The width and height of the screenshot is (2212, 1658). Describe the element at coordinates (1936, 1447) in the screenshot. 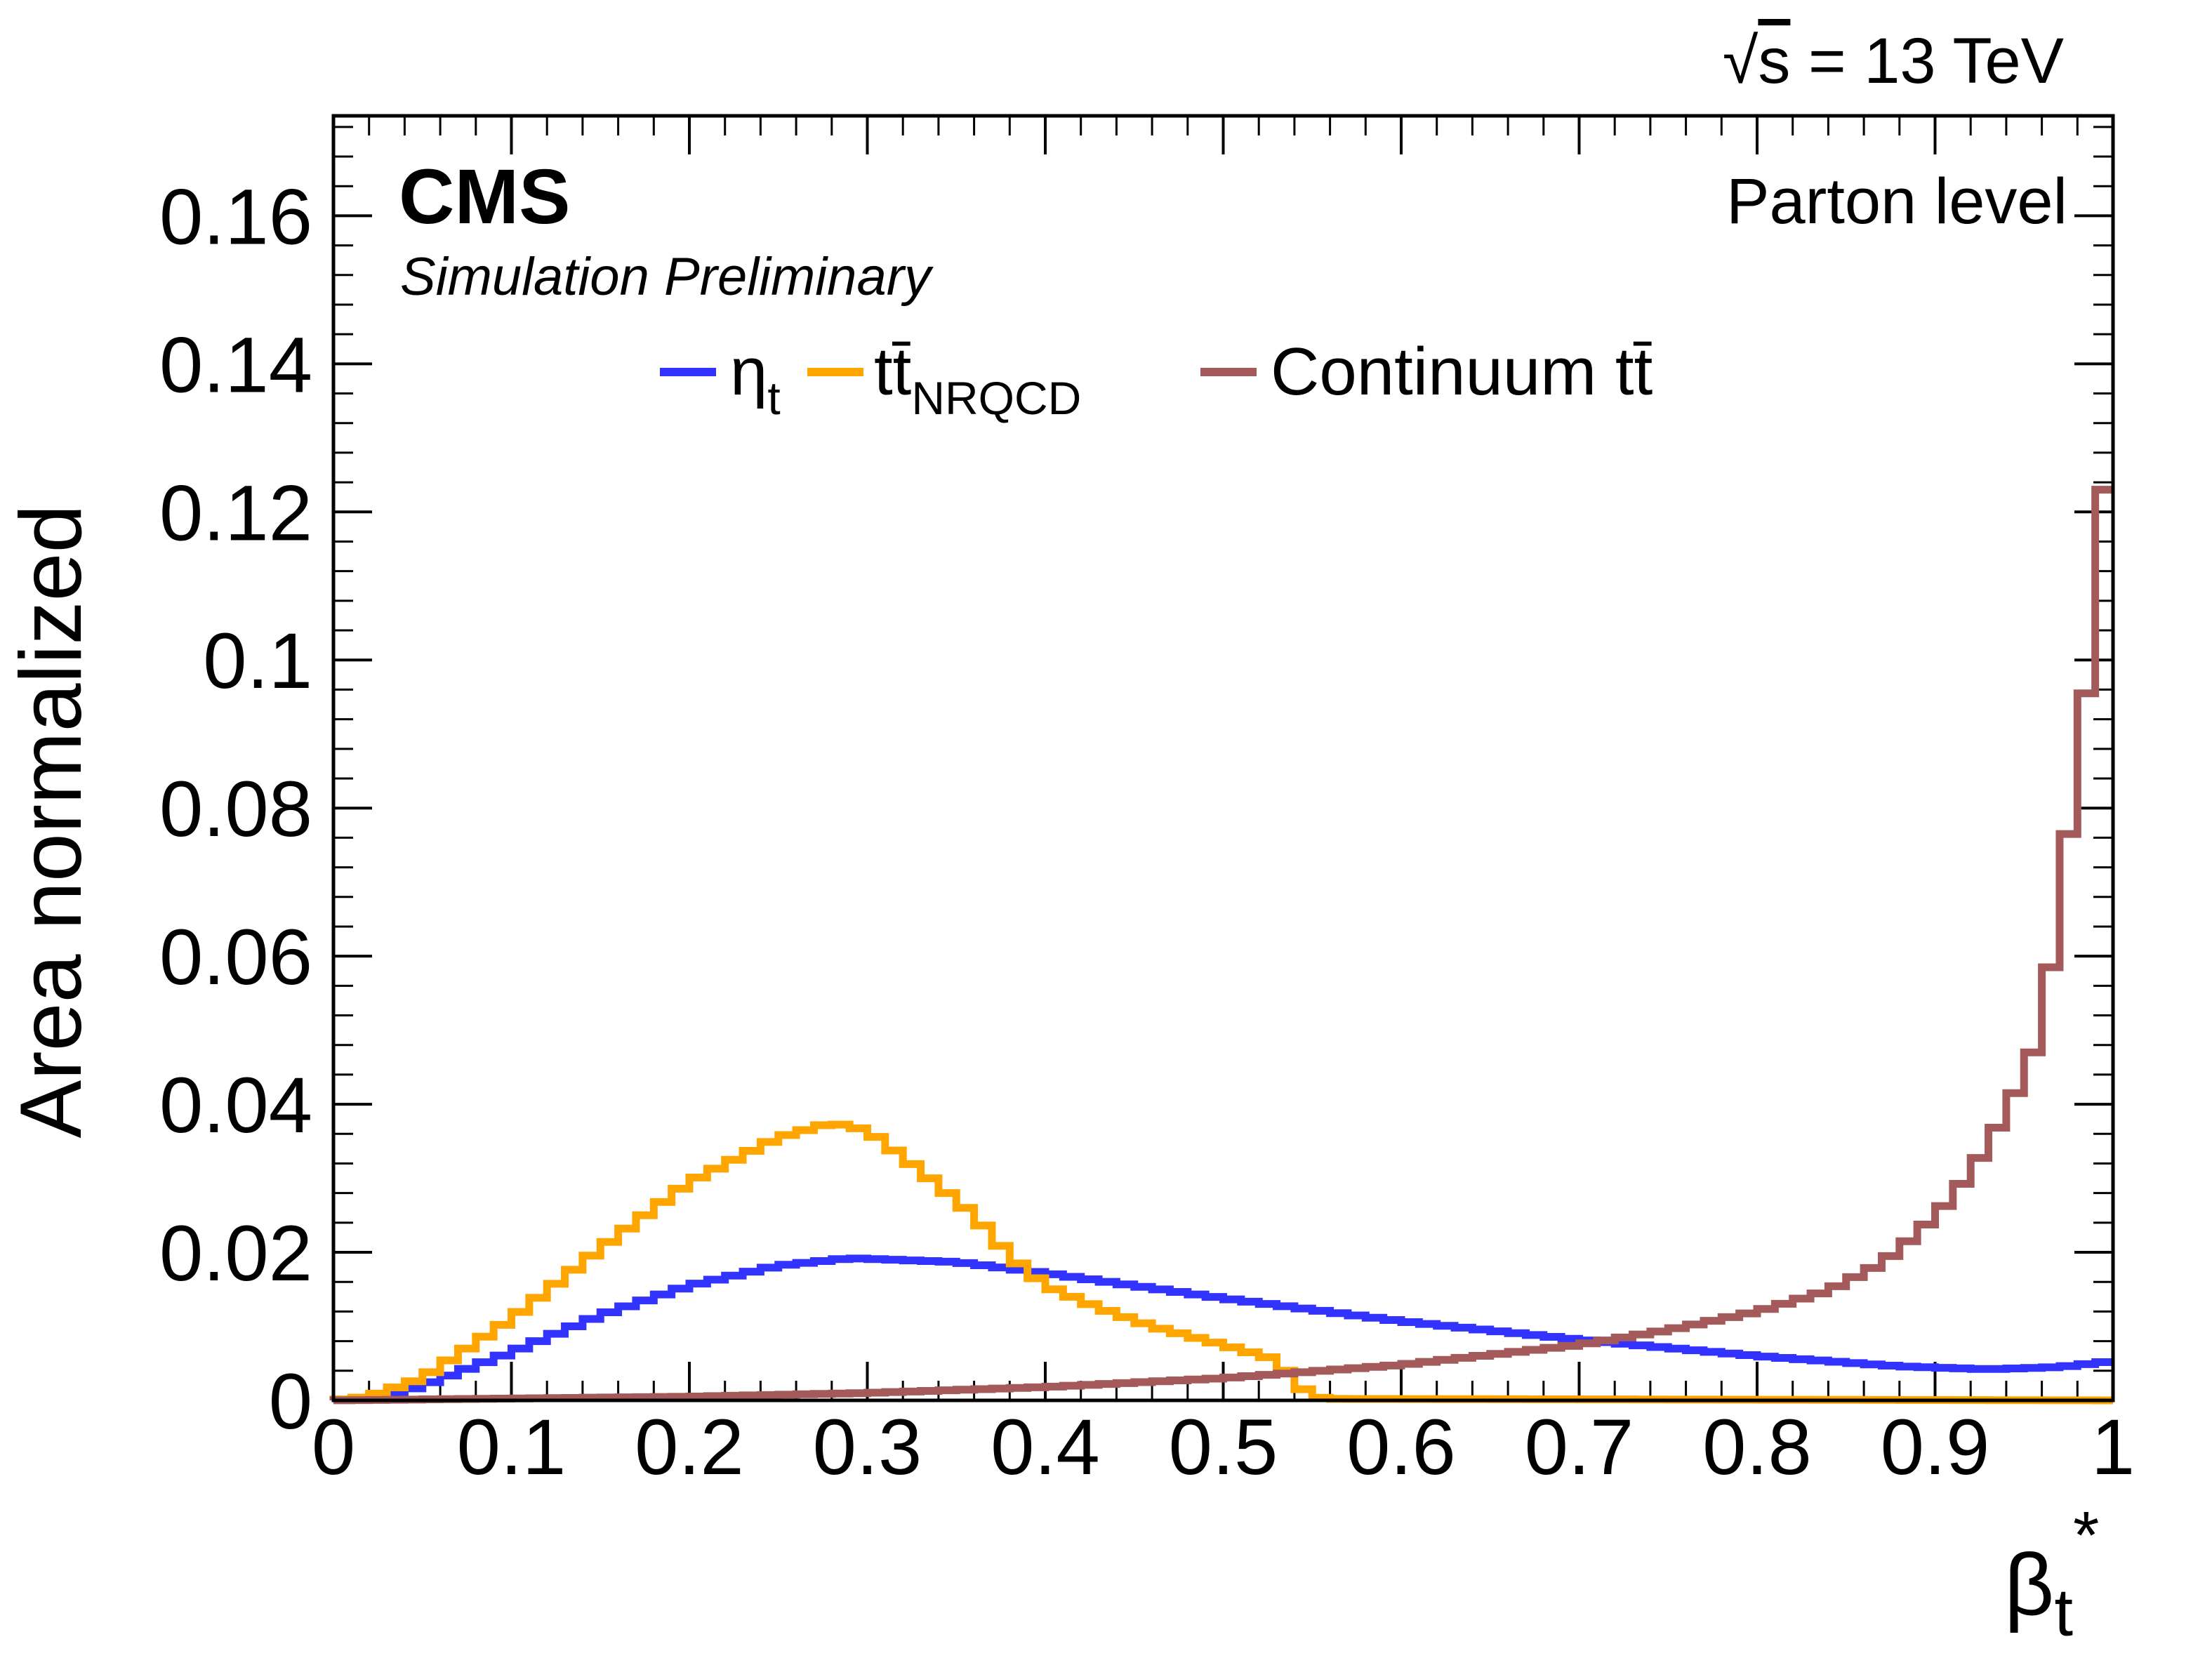

I see `x-tick-label: 0.9` at that location.